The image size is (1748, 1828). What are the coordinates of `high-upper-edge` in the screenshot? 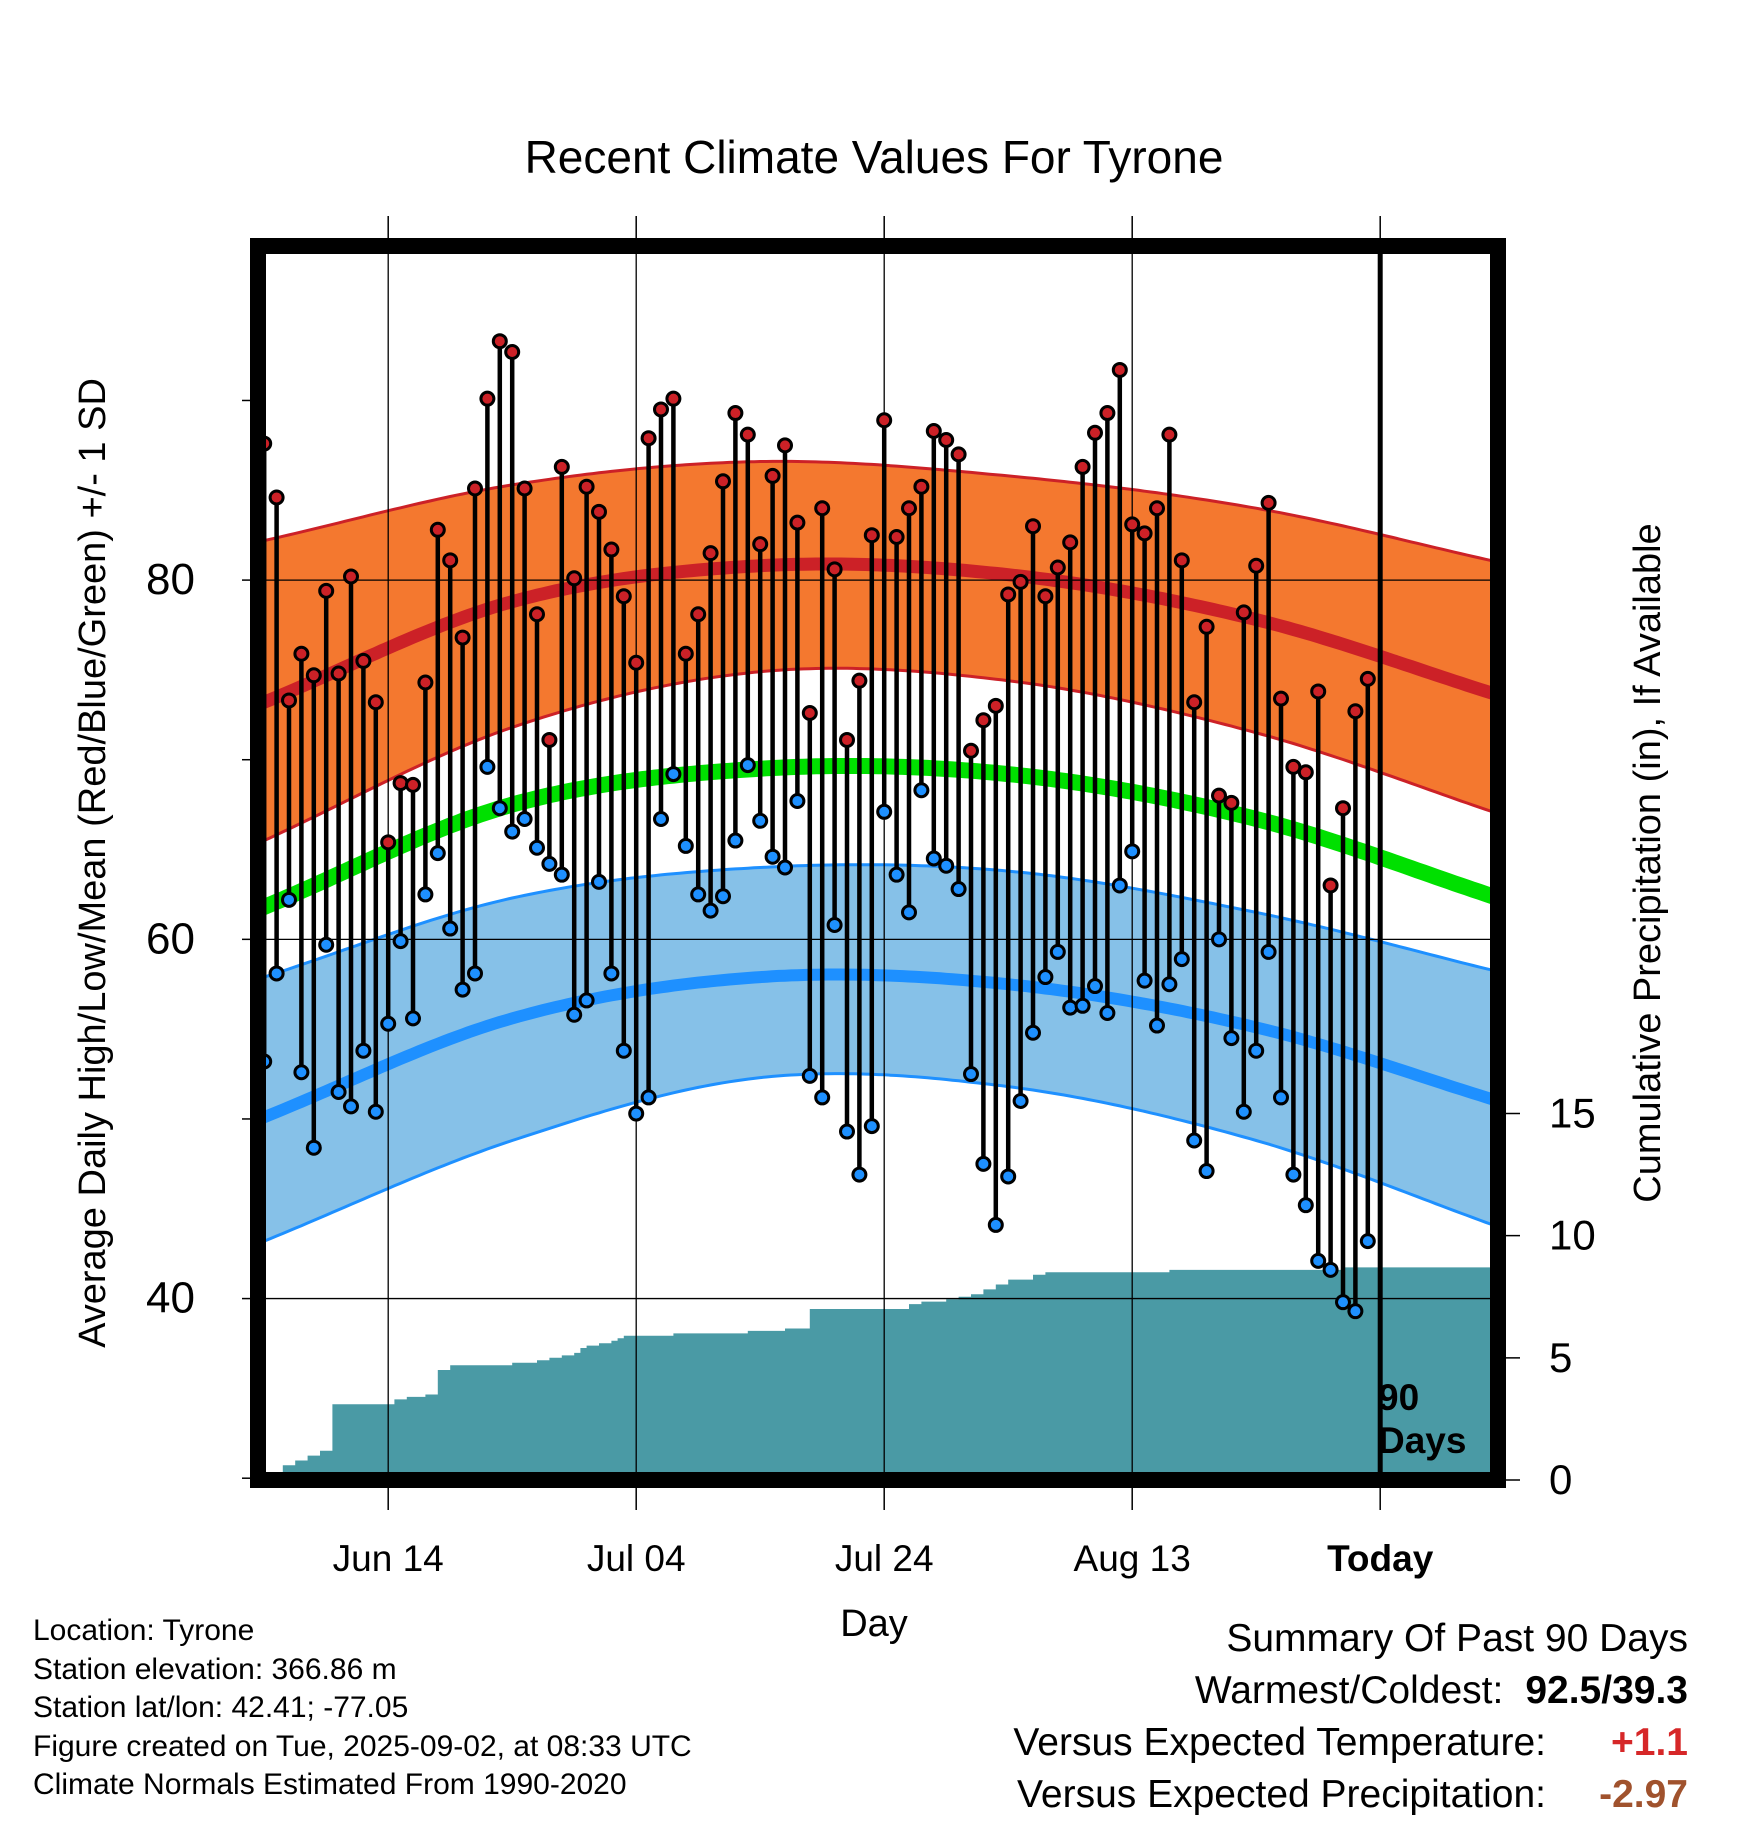 It's located at (878, 511).